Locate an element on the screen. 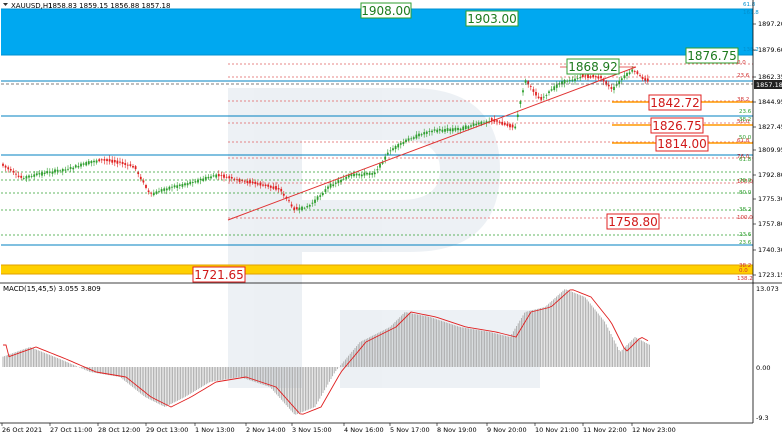  time-tick: 2 Nov 14:00 is located at coordinates (266, 430).